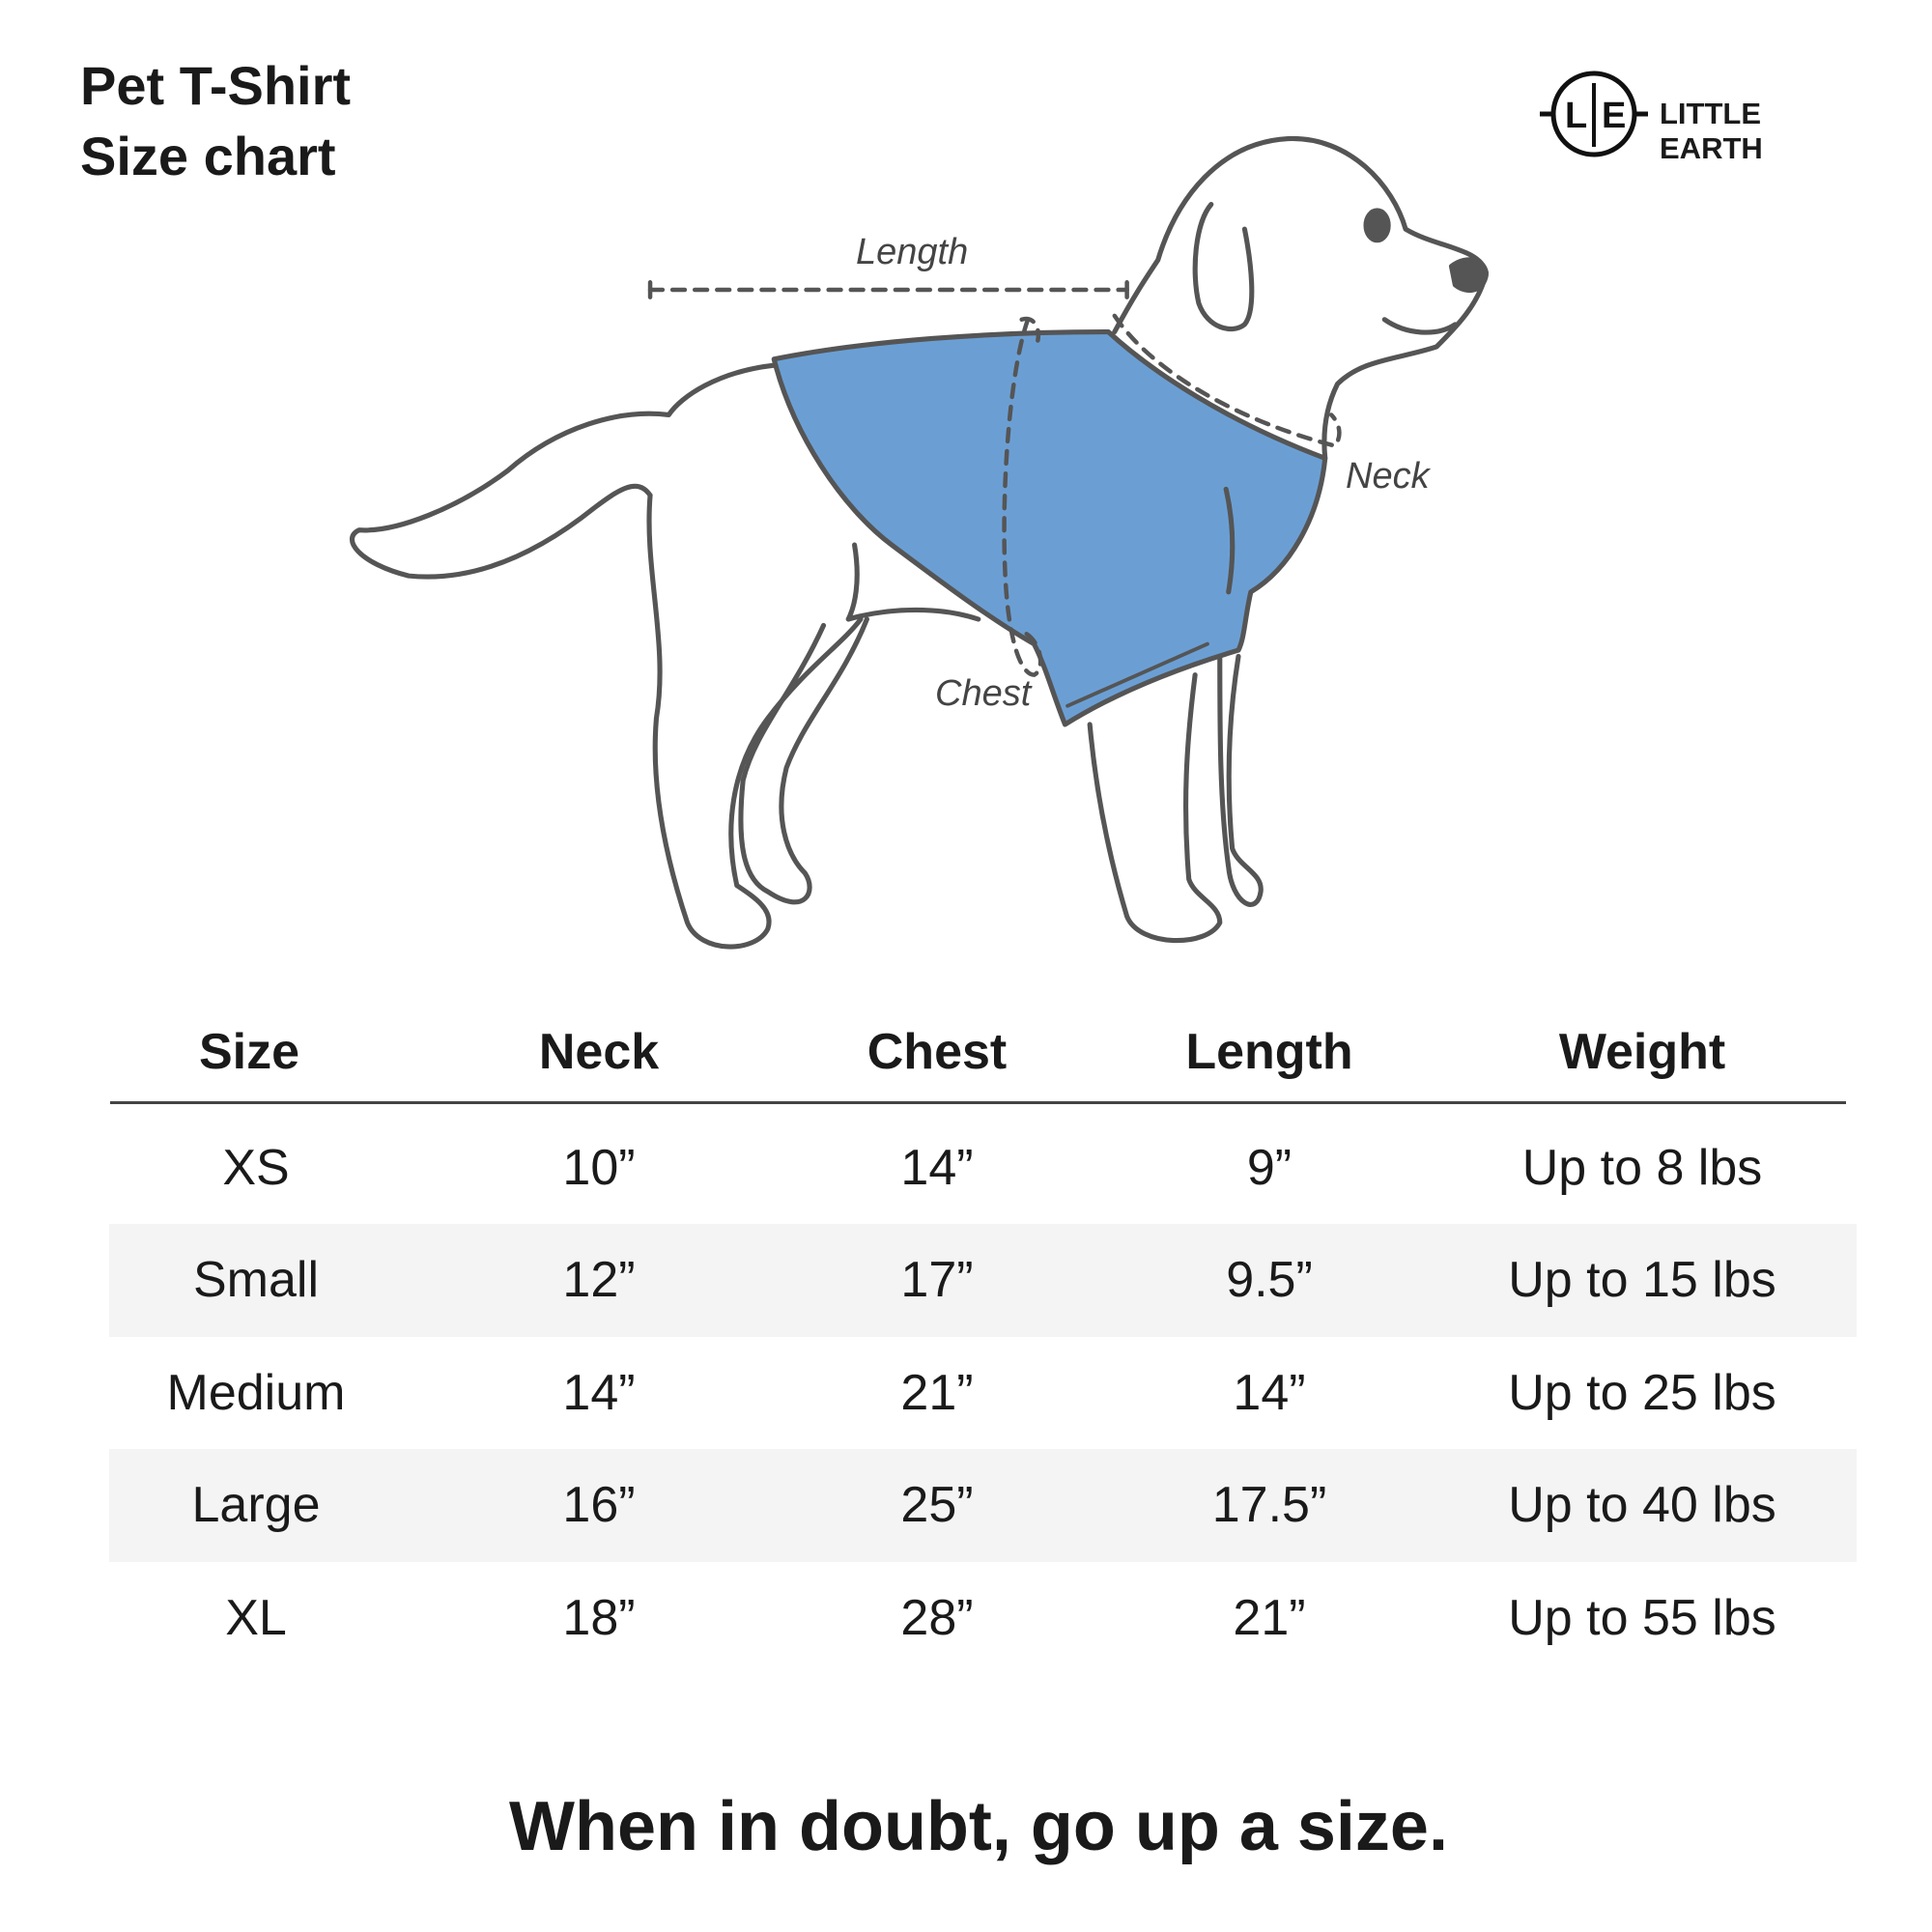 This screenshot has height=1932, width=1932. What do you see at coordinates (1642, 1505) in the screenshot?
I see `cell-weight: Up to 40 lbs` at bounding box center [1642, 1505].